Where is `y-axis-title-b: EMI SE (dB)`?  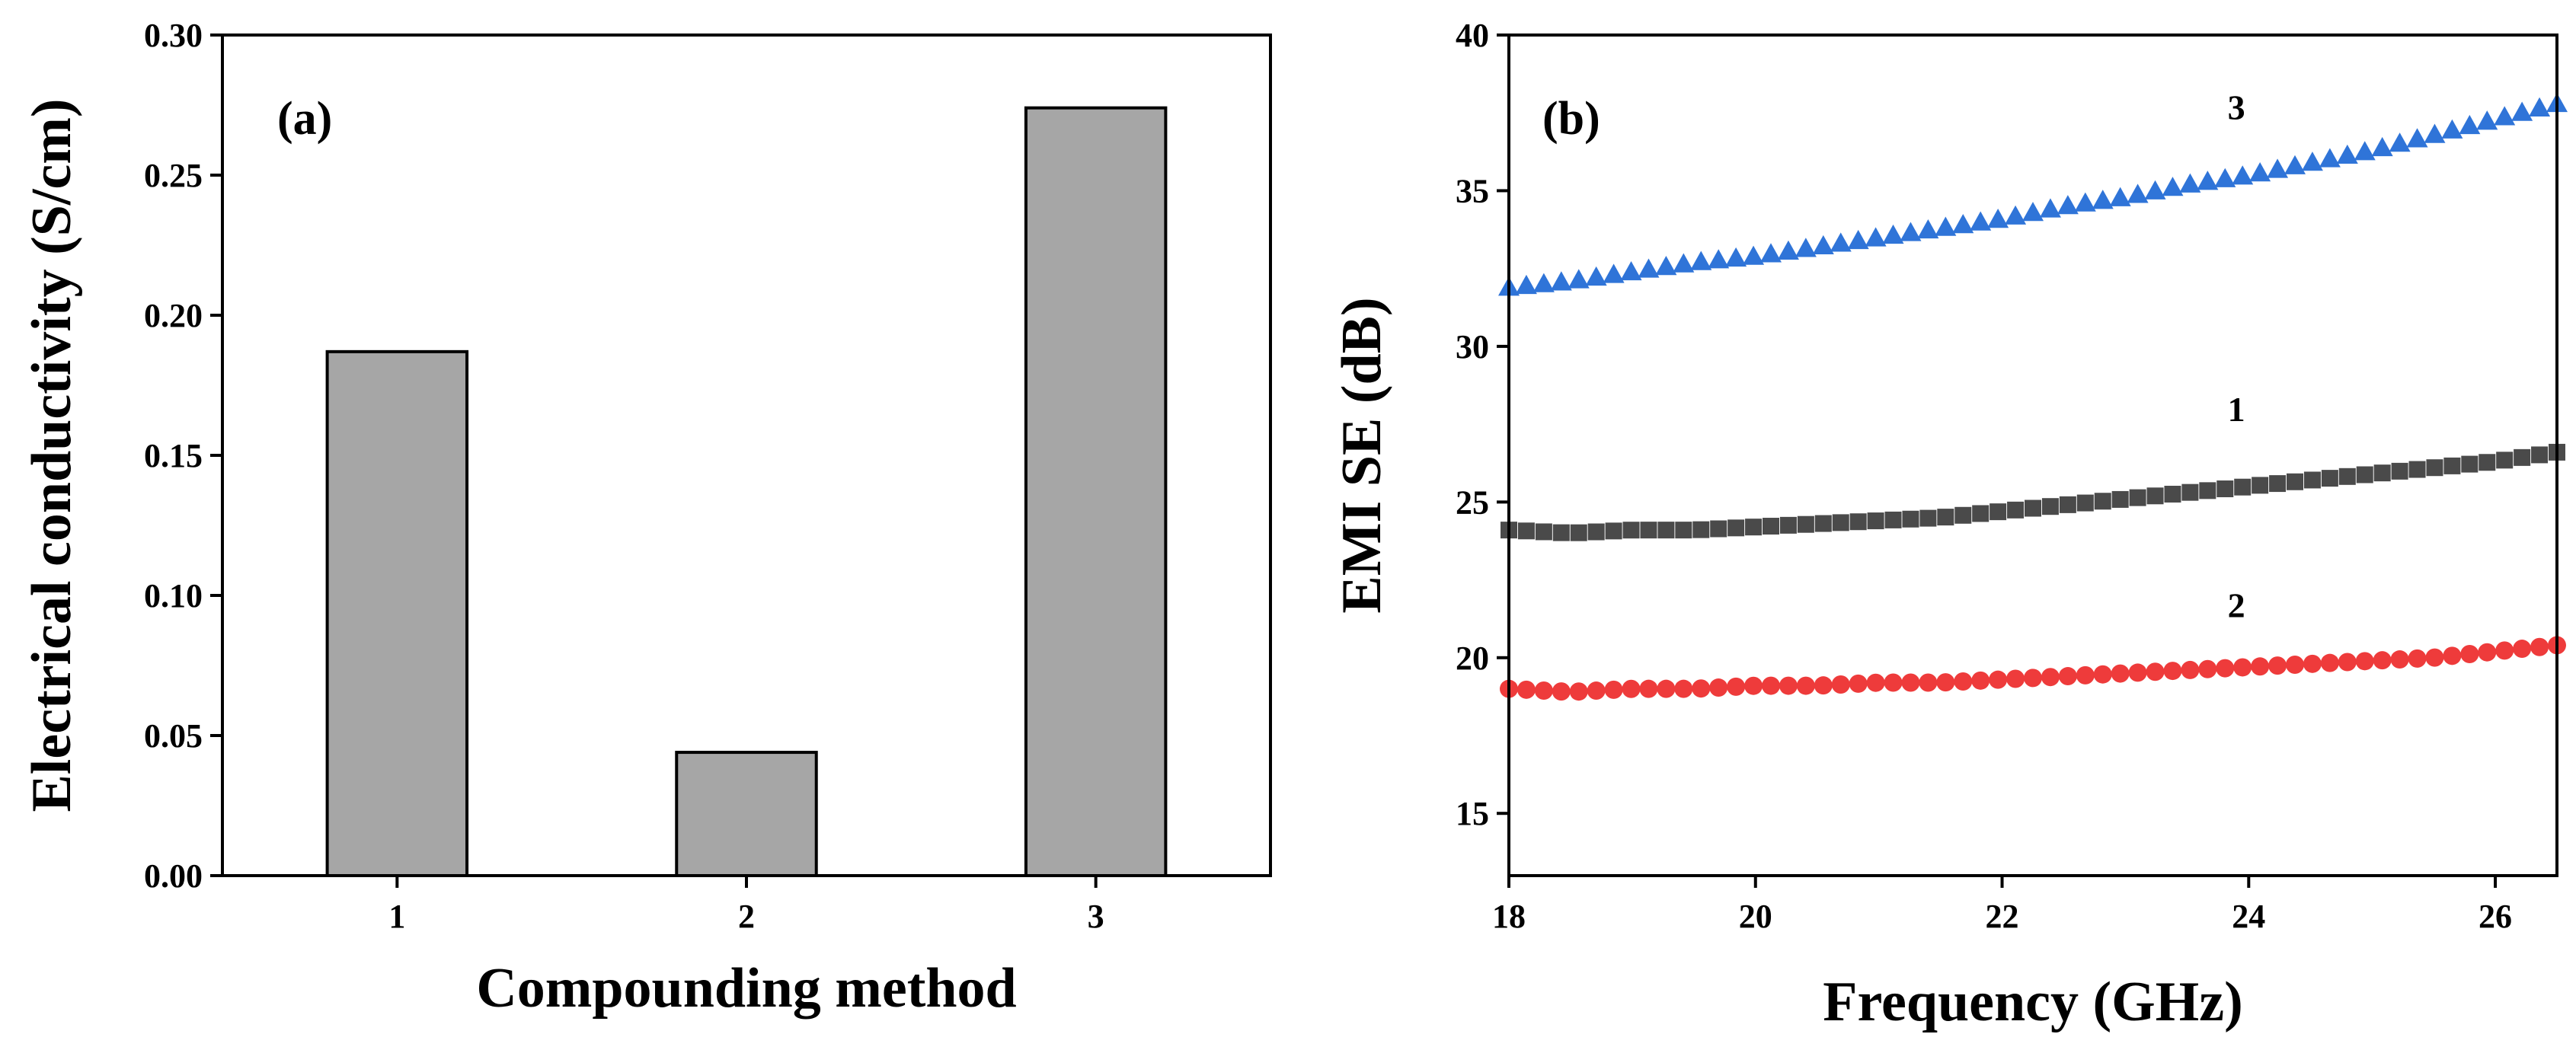
y-axis-title-b: EMI SE (dB) is located at coordinates (1362, 455).